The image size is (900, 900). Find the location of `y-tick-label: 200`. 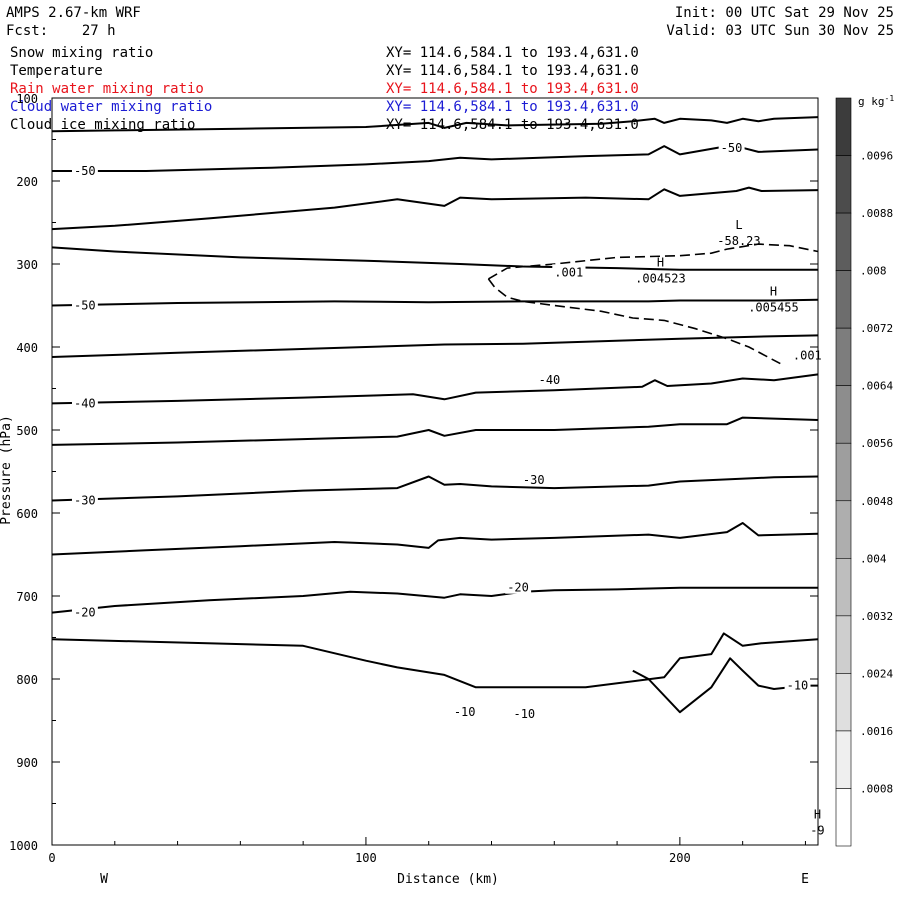

y-tick-label: 200 is located at coordinates (27, 182).